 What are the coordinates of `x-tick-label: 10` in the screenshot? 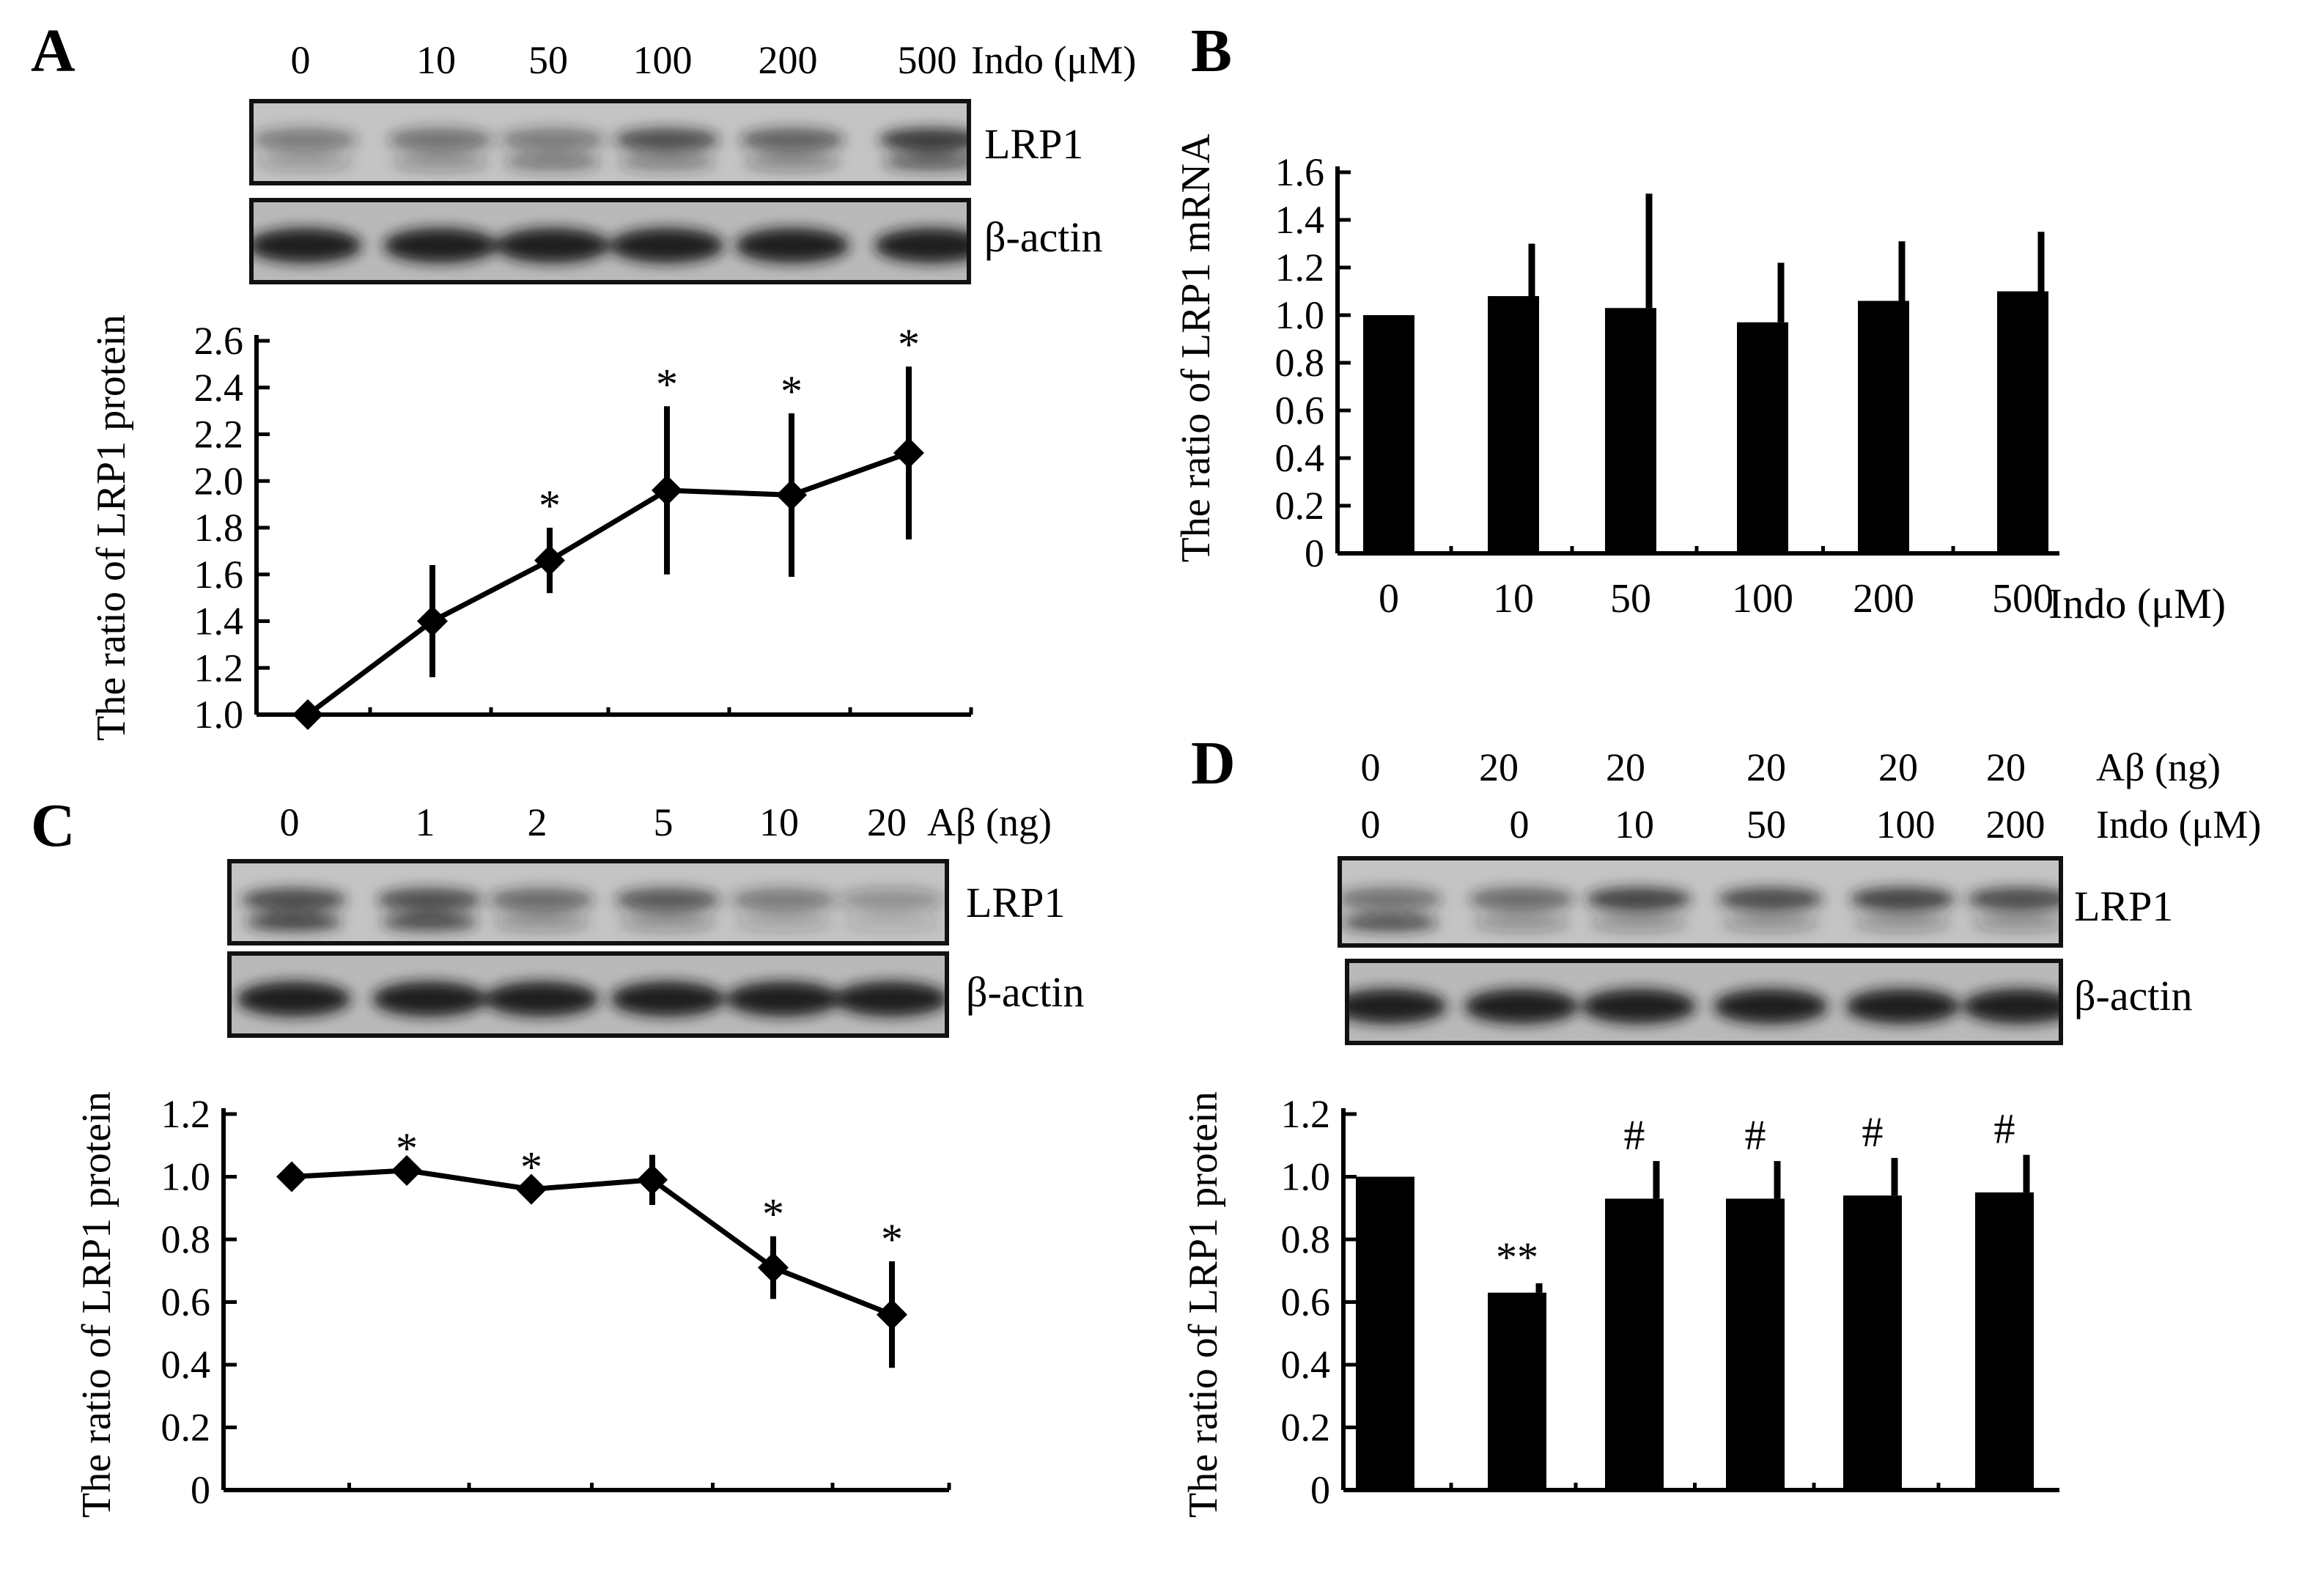 It's located at (1513, 599).